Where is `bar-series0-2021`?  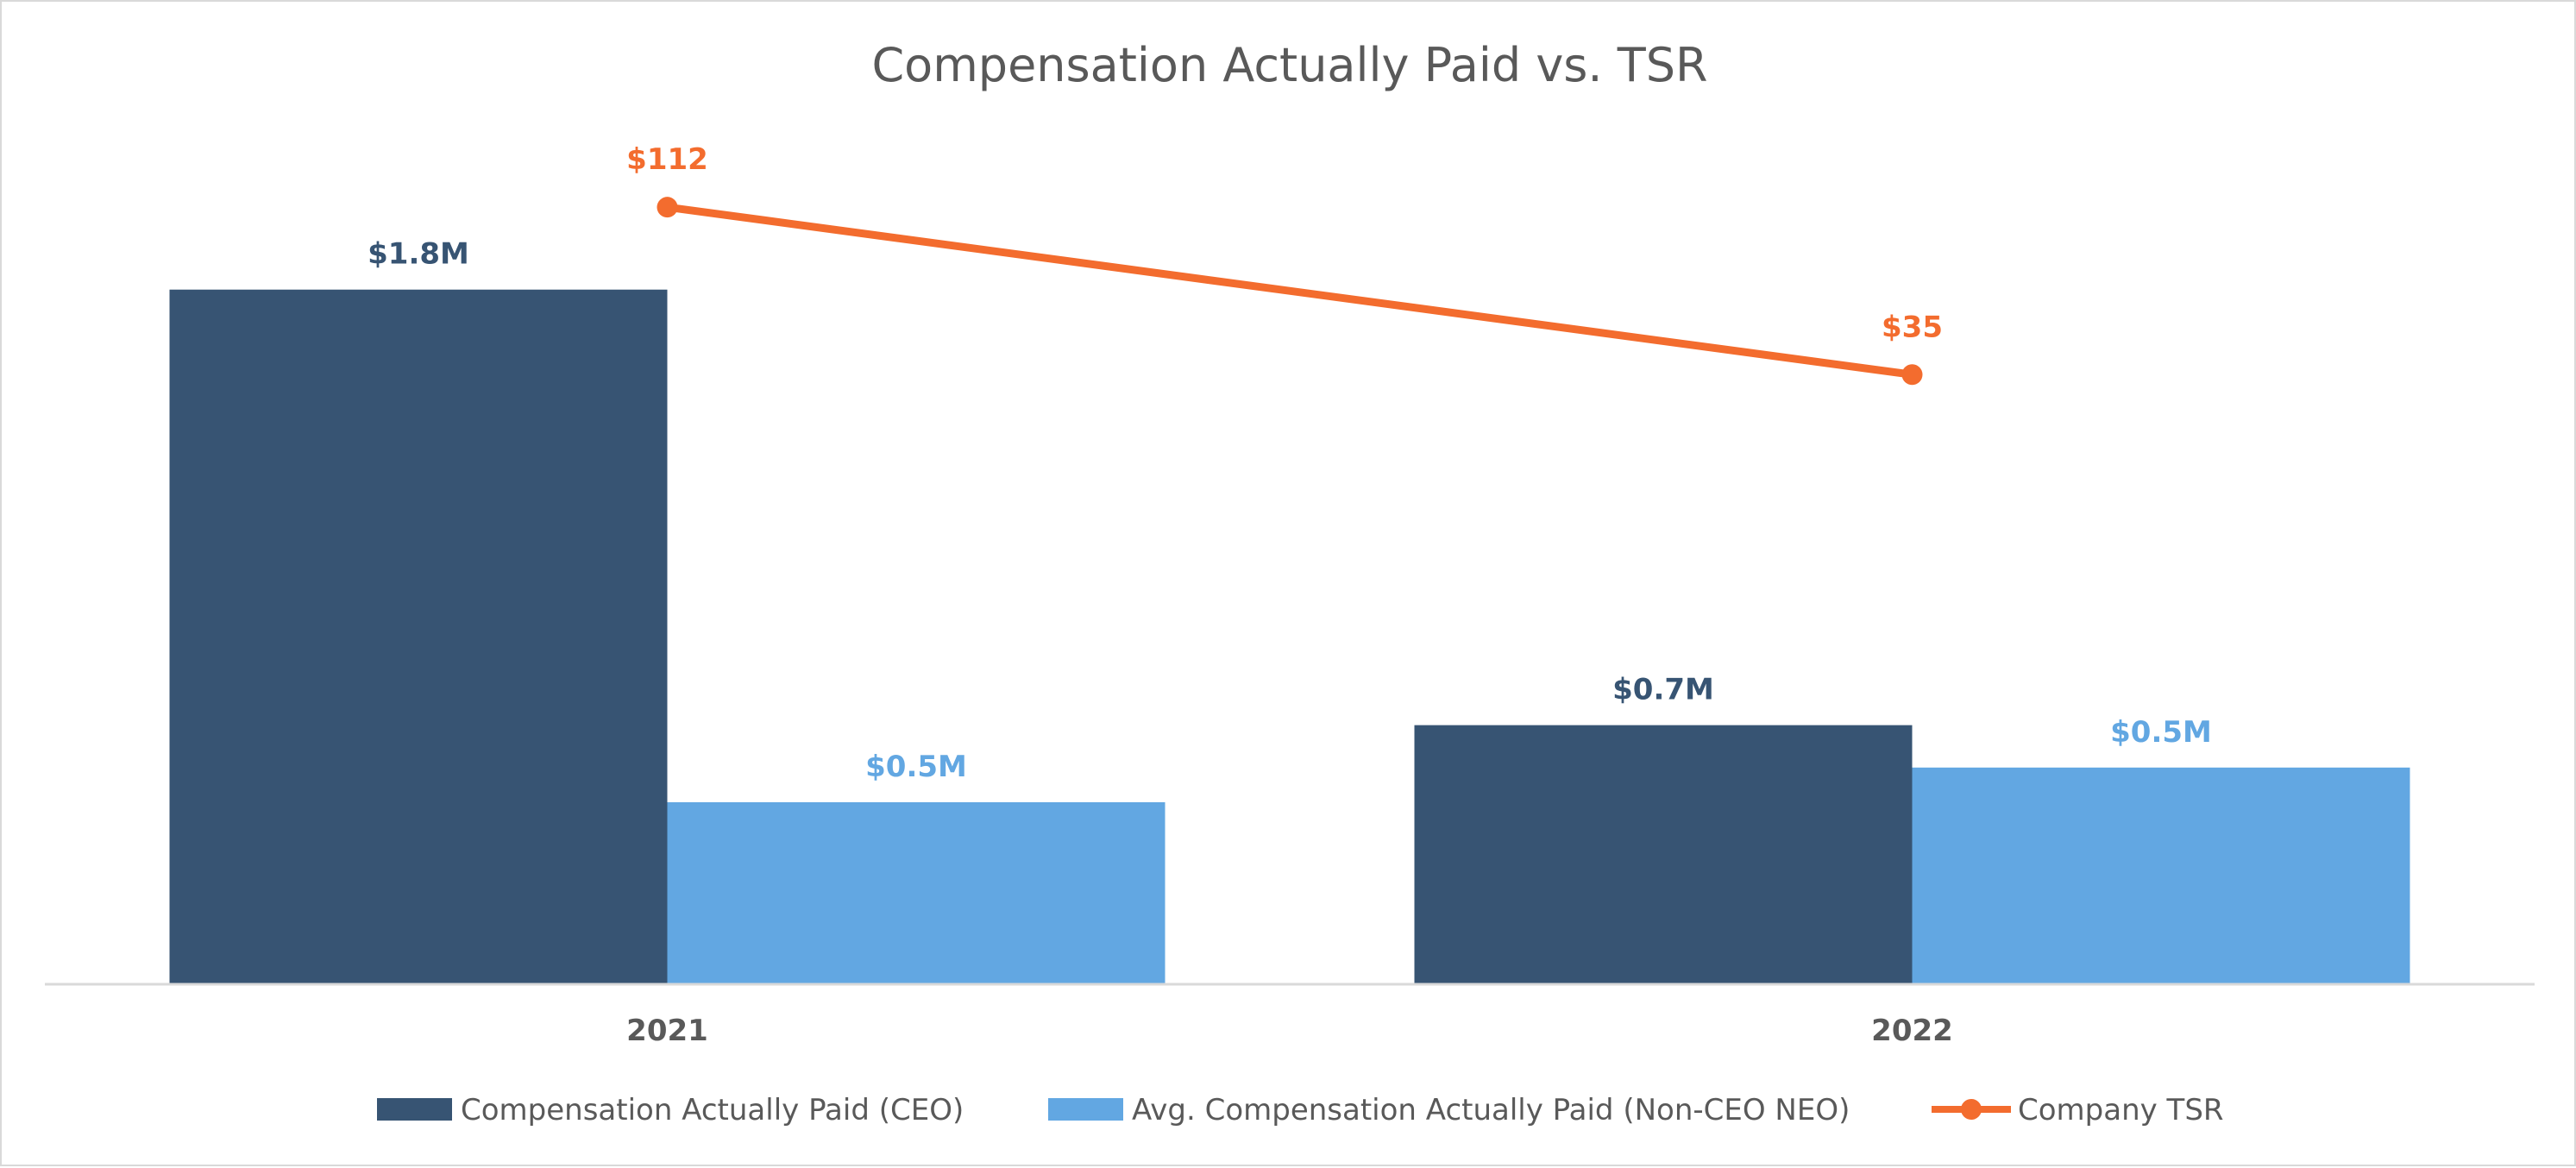
bar-series0-2021 is located at coordinates (418, 636).